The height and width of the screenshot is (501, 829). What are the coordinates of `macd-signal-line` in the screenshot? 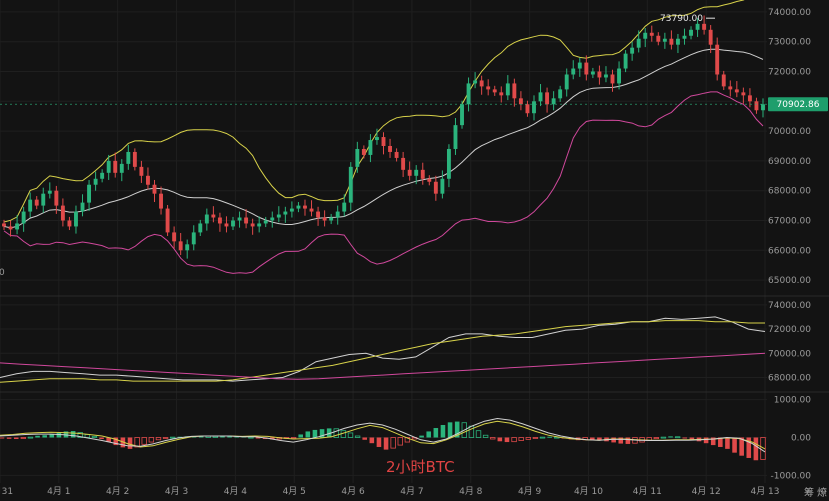 It's located at (383, 435).